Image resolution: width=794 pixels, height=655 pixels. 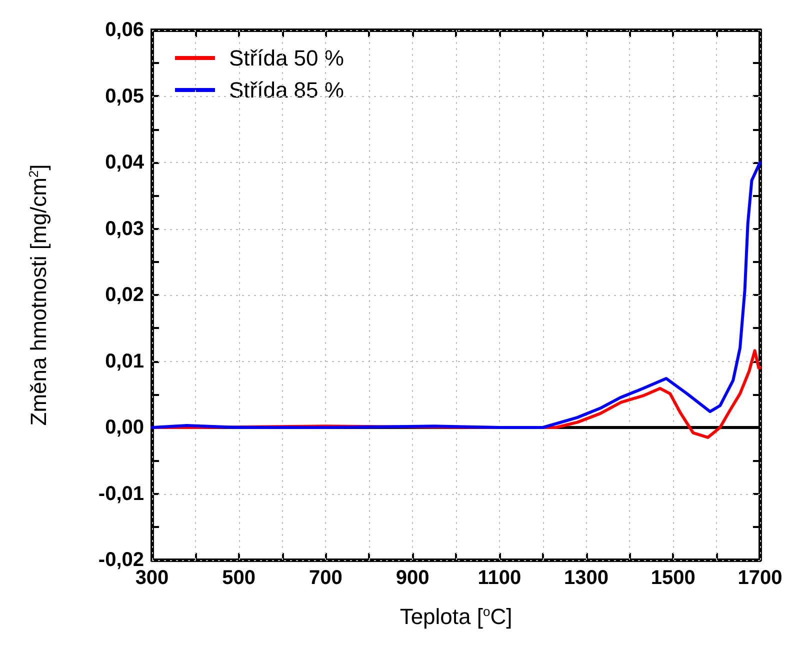 What do you see at coordinates (500, 578) in the screenshot?
I see `x-tick-label: 1100` at bounding box center [500, 578].